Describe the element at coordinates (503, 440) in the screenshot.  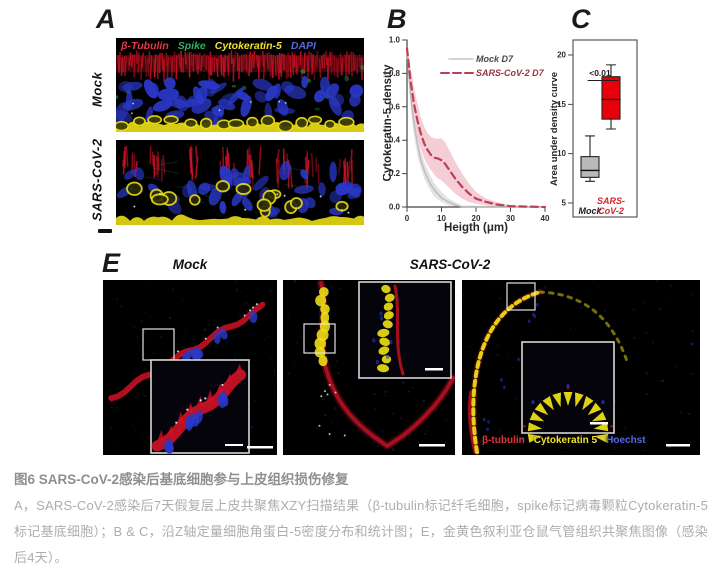
I see `stain-label-0: β-tubulin` at that location.